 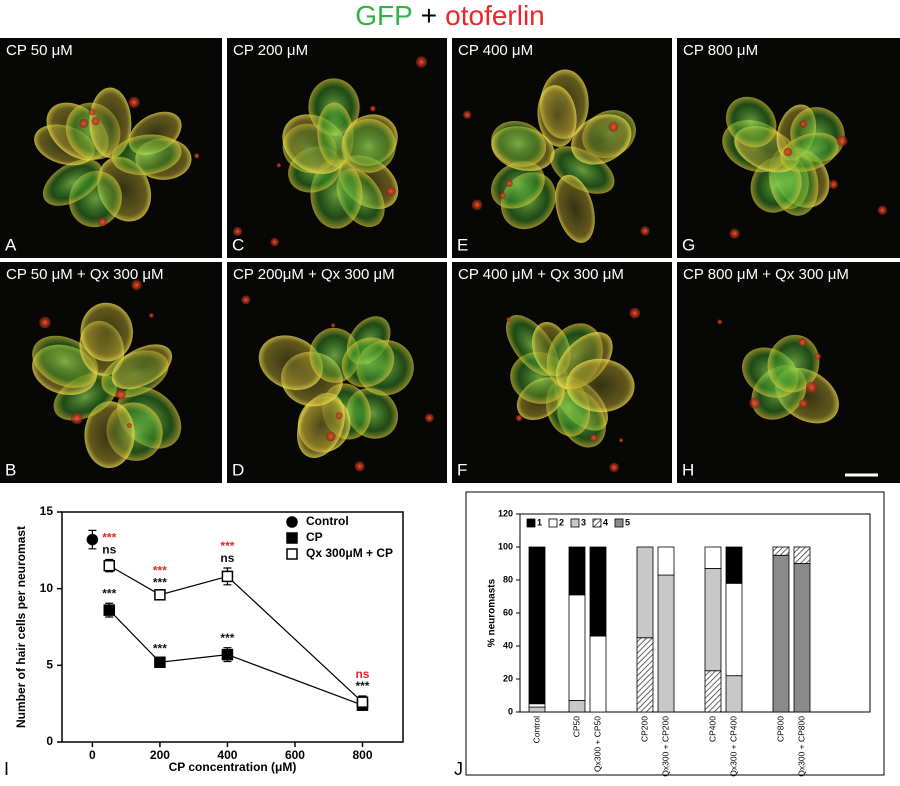 I want to click on image-panel: CP 400 μM + Qx 300 μM F, so click(x=562, y=372).